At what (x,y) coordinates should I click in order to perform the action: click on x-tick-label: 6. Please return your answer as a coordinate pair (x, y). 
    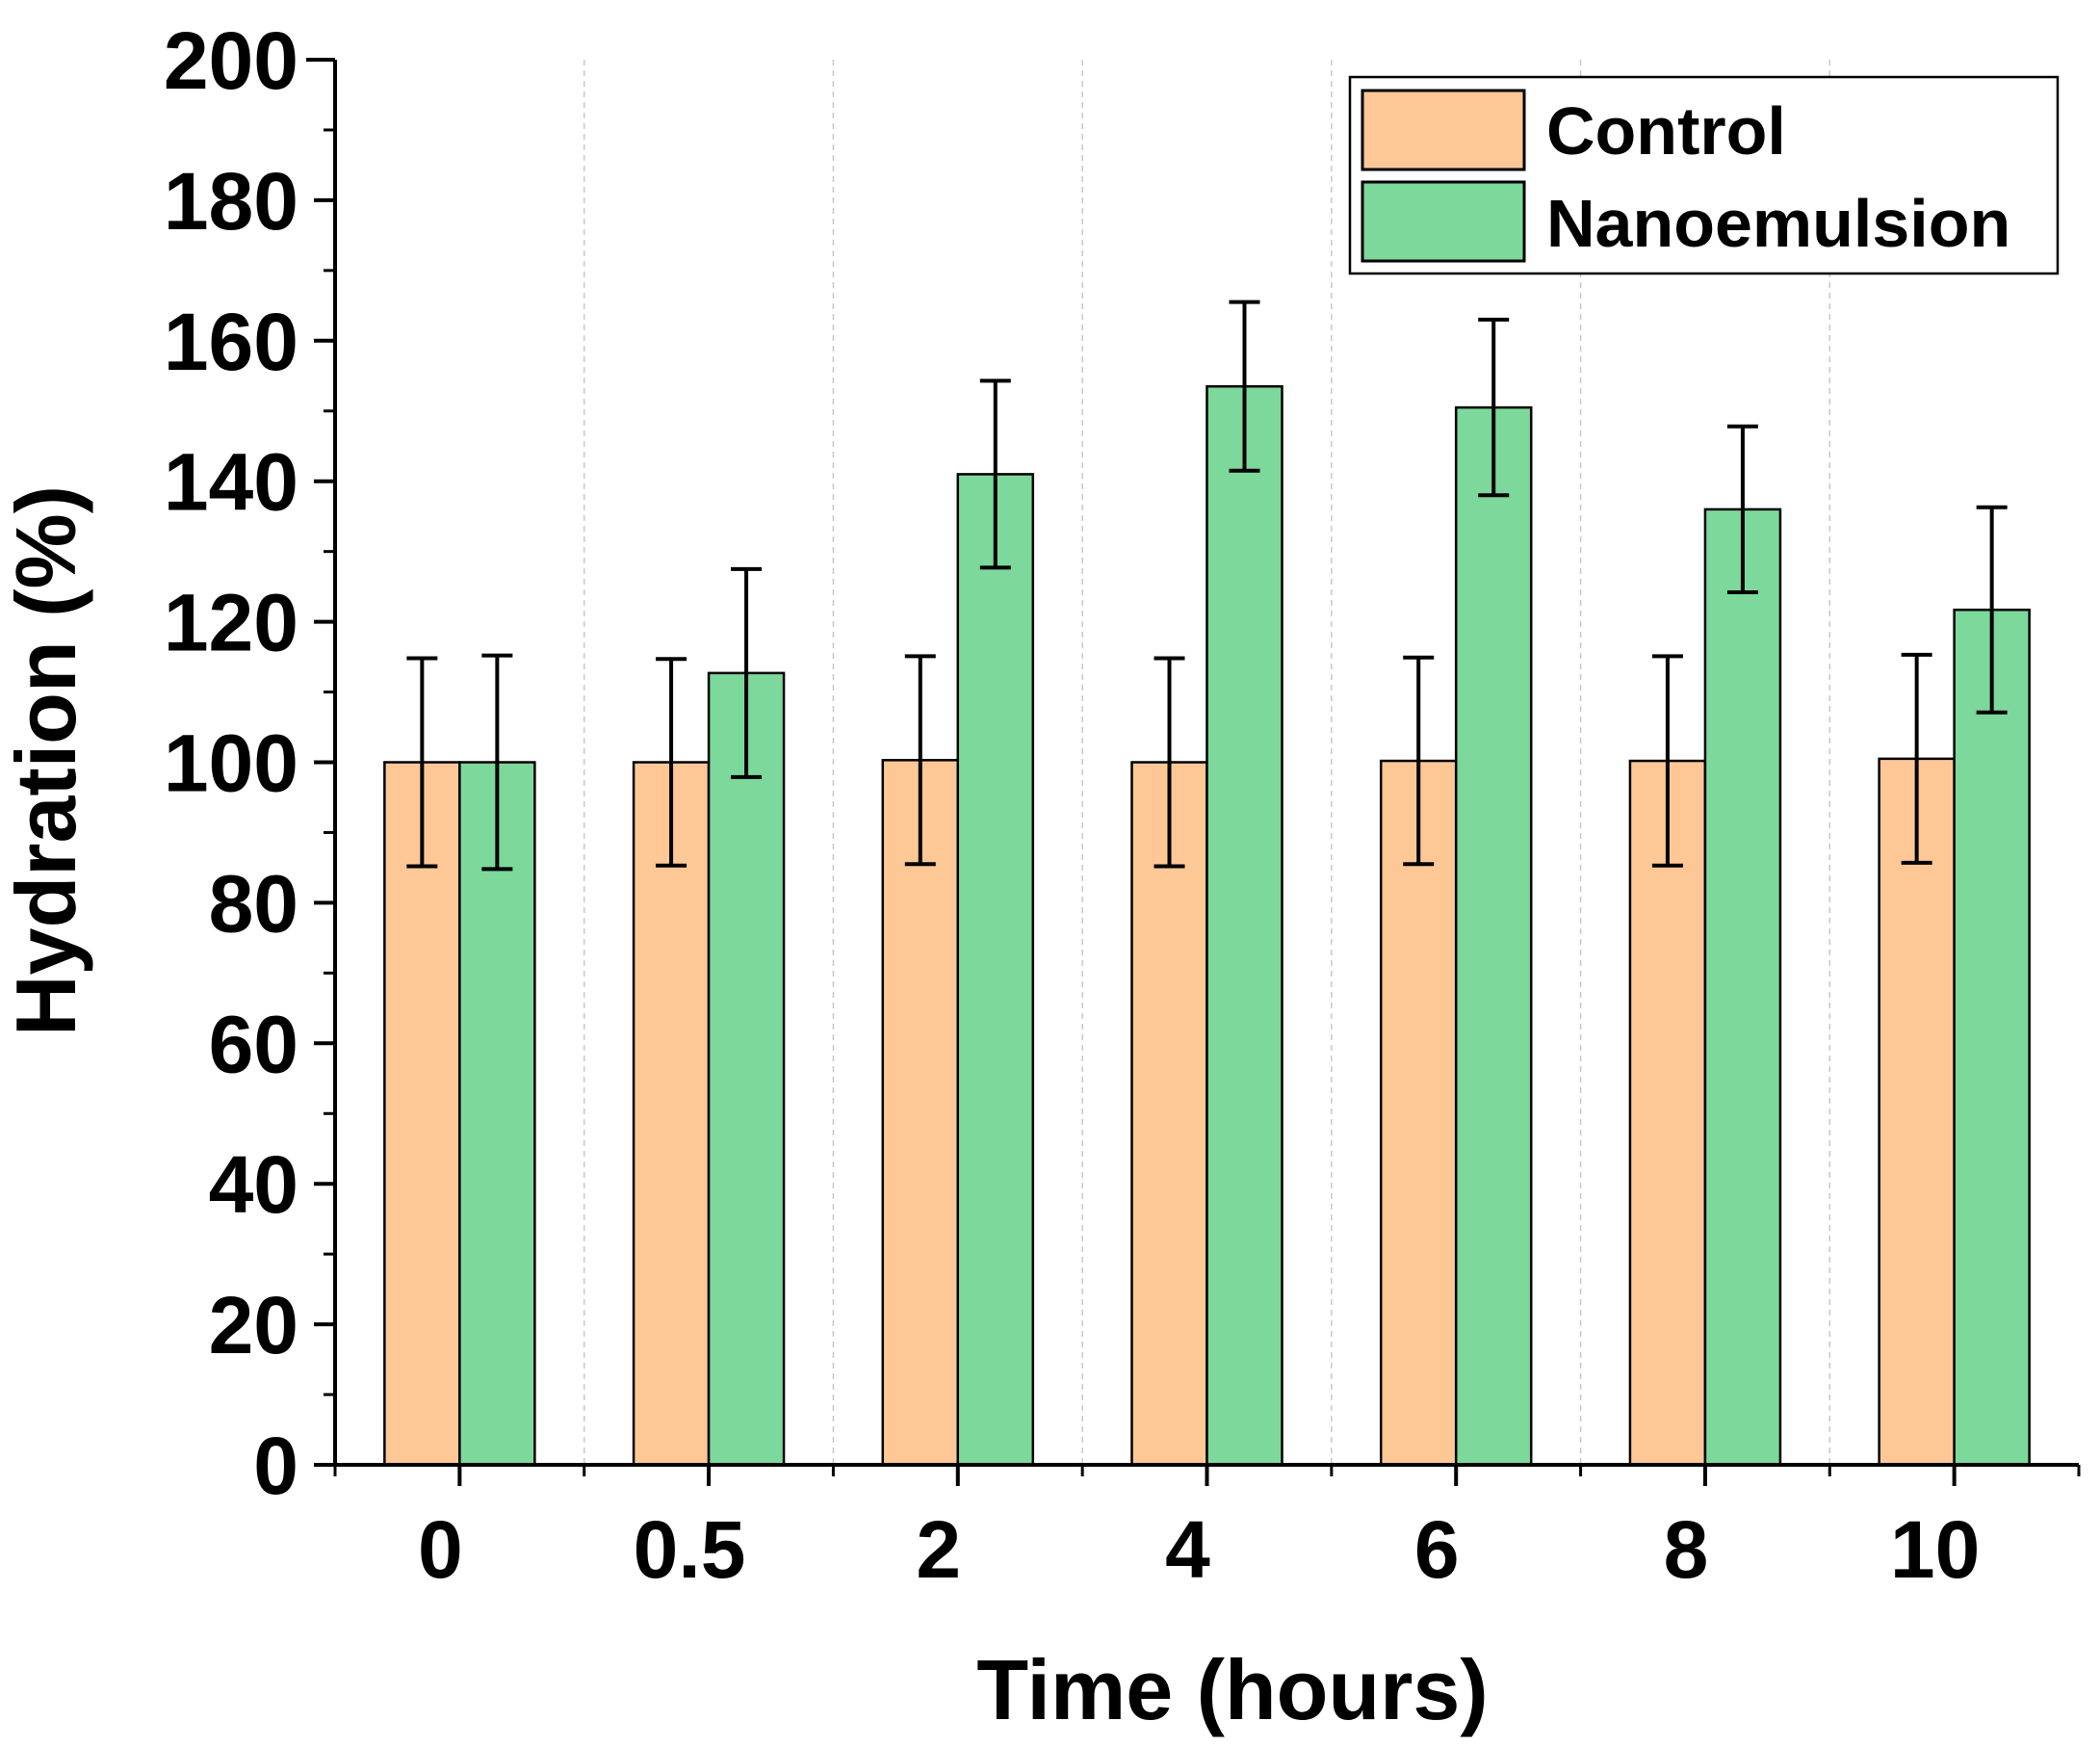
    Looking at the image, I should click on (1437, 1550).